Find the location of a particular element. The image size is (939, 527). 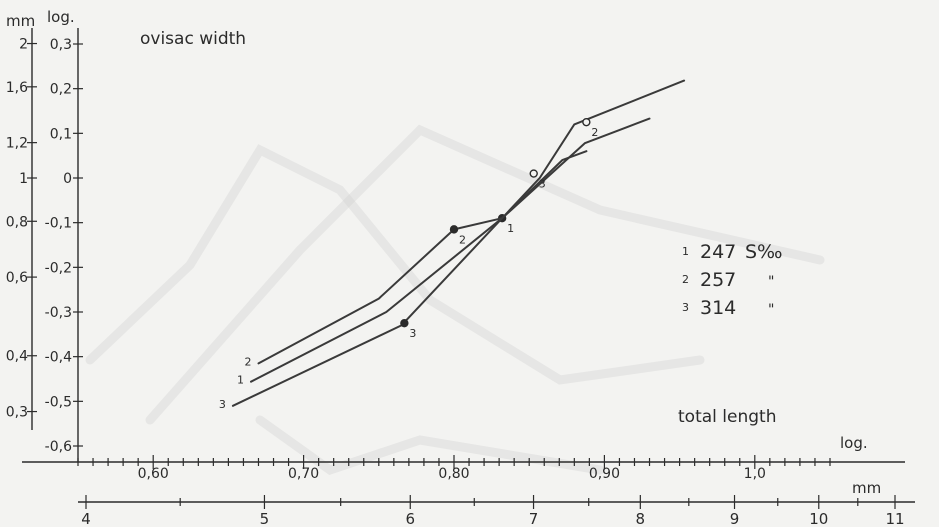

x-mm-tick-label: 5 is located at coordinates (265, 518).